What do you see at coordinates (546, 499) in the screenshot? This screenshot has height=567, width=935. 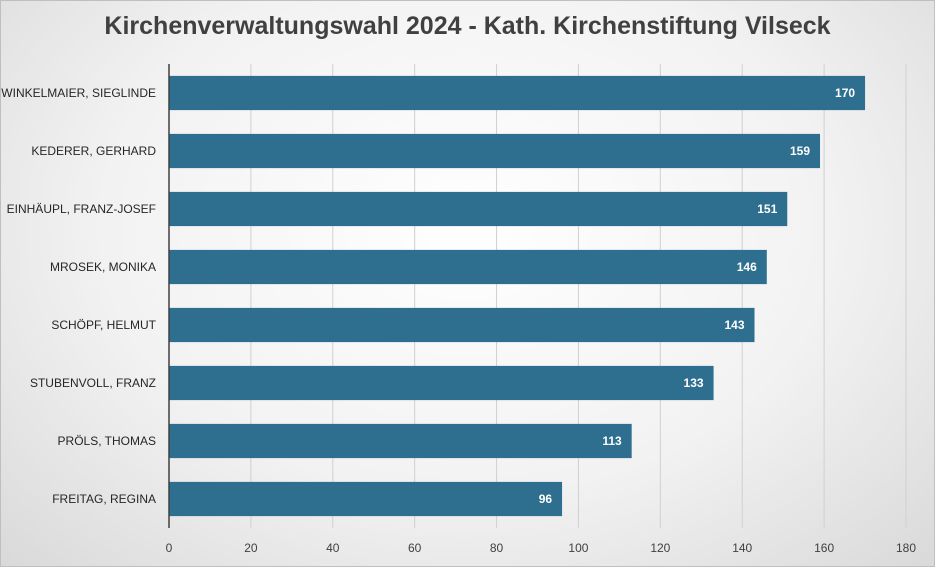 I see `data-label: 96` at bounding box center [546, 499].